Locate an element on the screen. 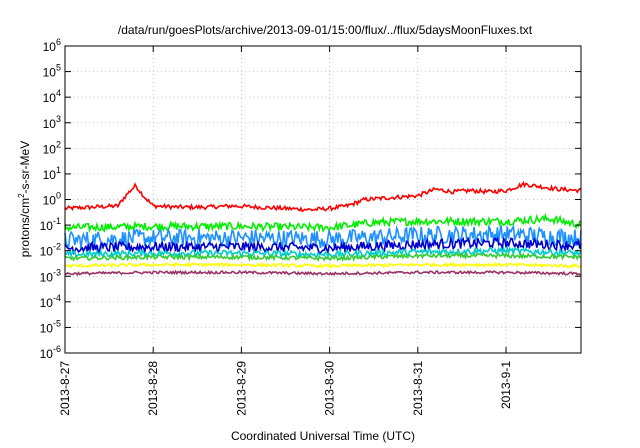 The image size is (640, 448). y-tick-exp: 1 is located at coordinates (58, 170).